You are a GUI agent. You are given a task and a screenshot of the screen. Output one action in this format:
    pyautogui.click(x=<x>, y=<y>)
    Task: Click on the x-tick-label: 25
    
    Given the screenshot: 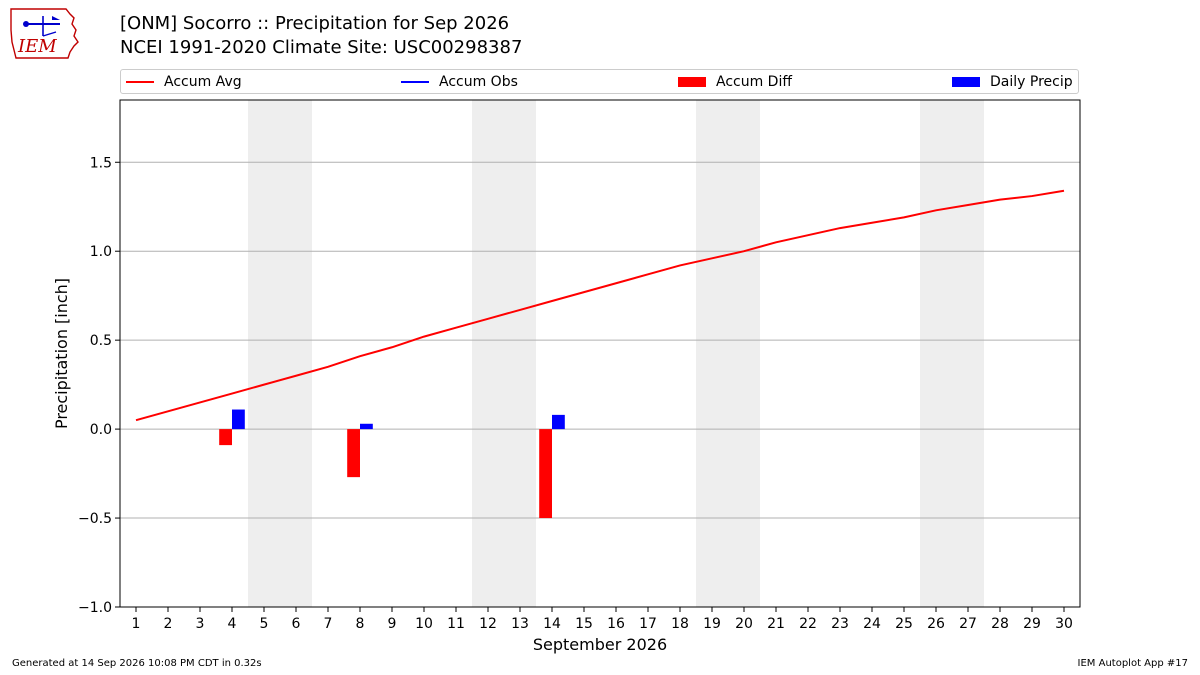 What is the action you would take?
    pyautogui.click(x=904, y=624)
    